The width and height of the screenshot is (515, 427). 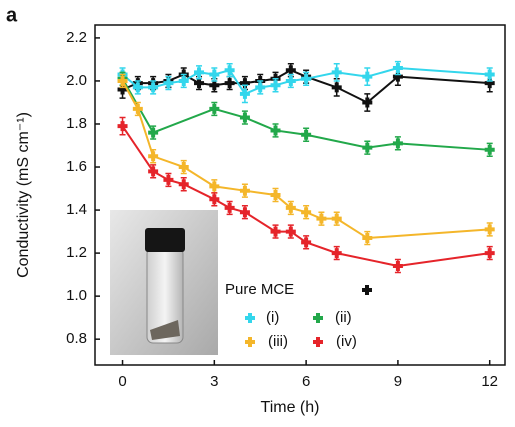 What do you see at coordinates (12, 15) in the screenshot?
I see `panel-label: a` at bounding box center [12, 15].